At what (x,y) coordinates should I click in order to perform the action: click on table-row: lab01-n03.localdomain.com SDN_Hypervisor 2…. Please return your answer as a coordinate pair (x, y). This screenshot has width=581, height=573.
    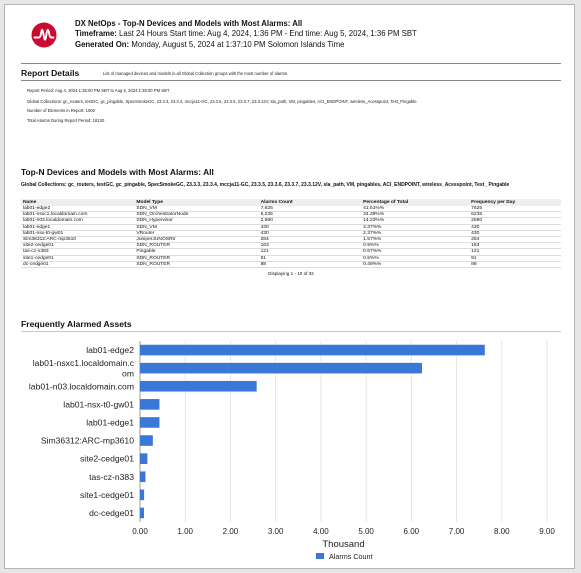
    Looking at the image, I should click on (291, 221).